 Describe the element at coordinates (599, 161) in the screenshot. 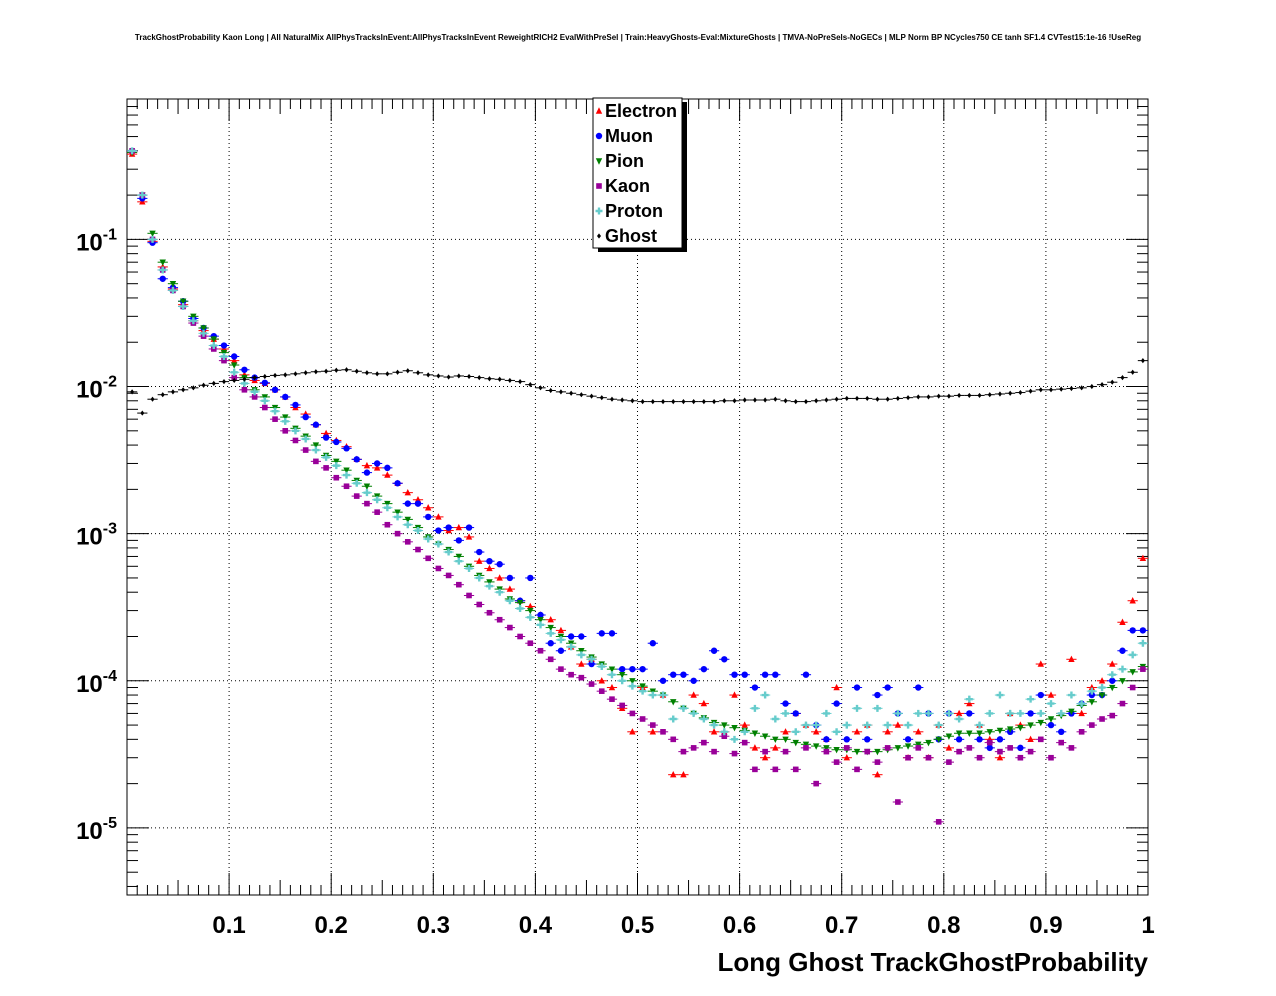

I see `legend-marker-pion` at that location.